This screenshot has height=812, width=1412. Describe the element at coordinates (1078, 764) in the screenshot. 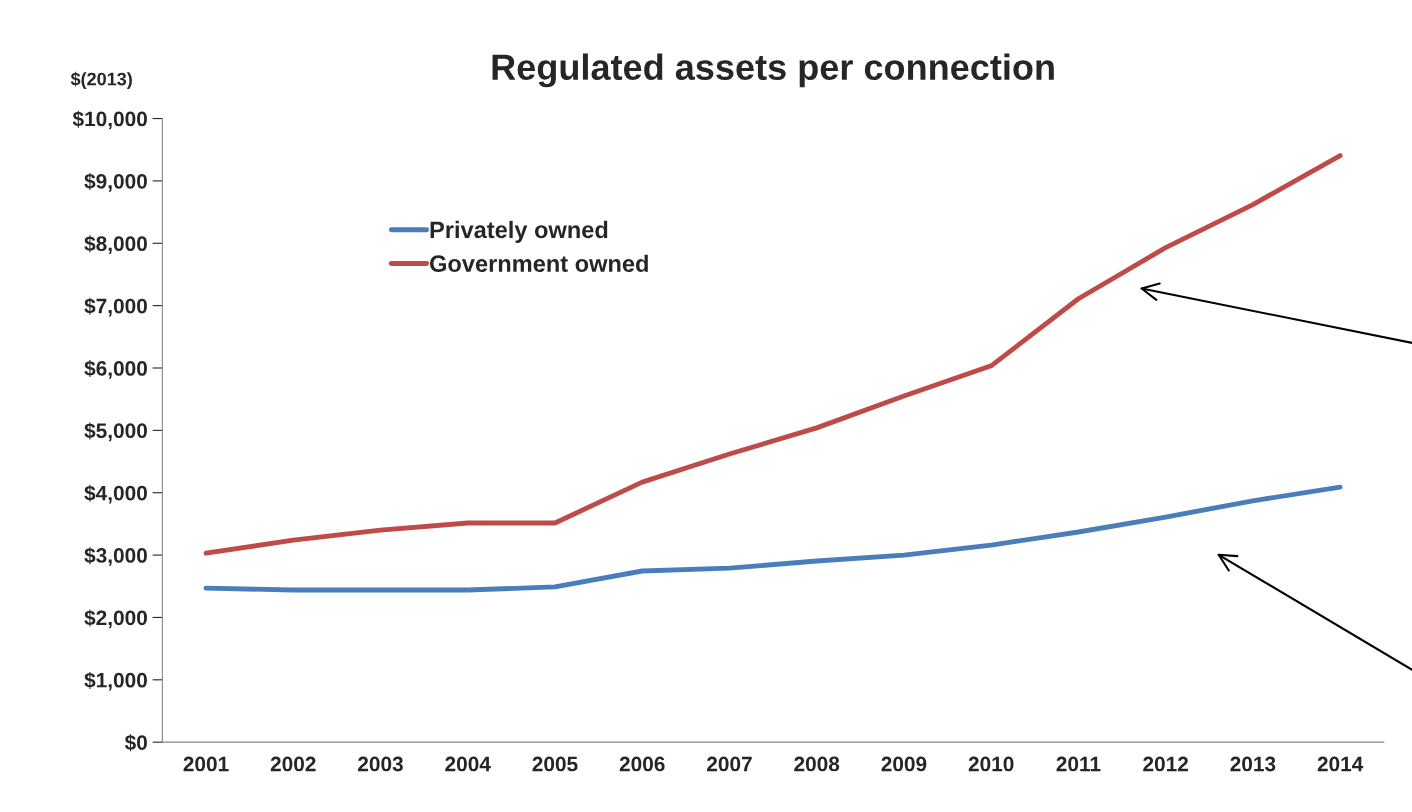

I see `x-tick-label: 2011` at that location.